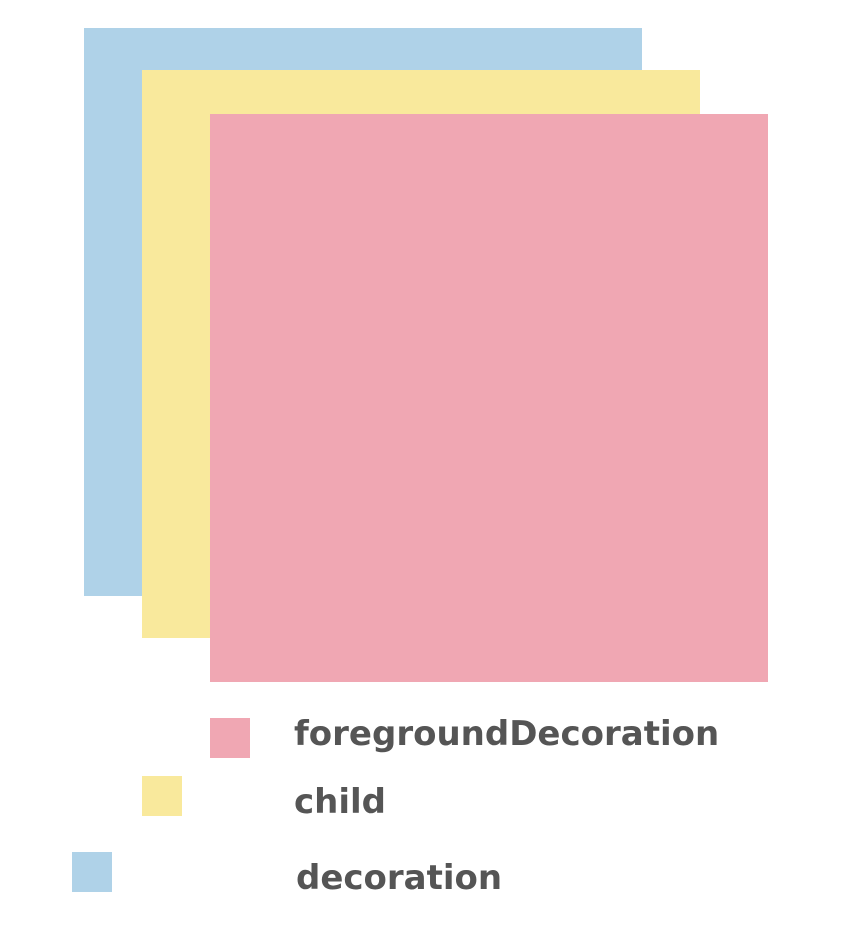 The image size is (848, 932). Describe the element at coordinates (507, 734) in the screenshot. I see `legend-label-foreground-decoration: foregroundDecoration` at that location.